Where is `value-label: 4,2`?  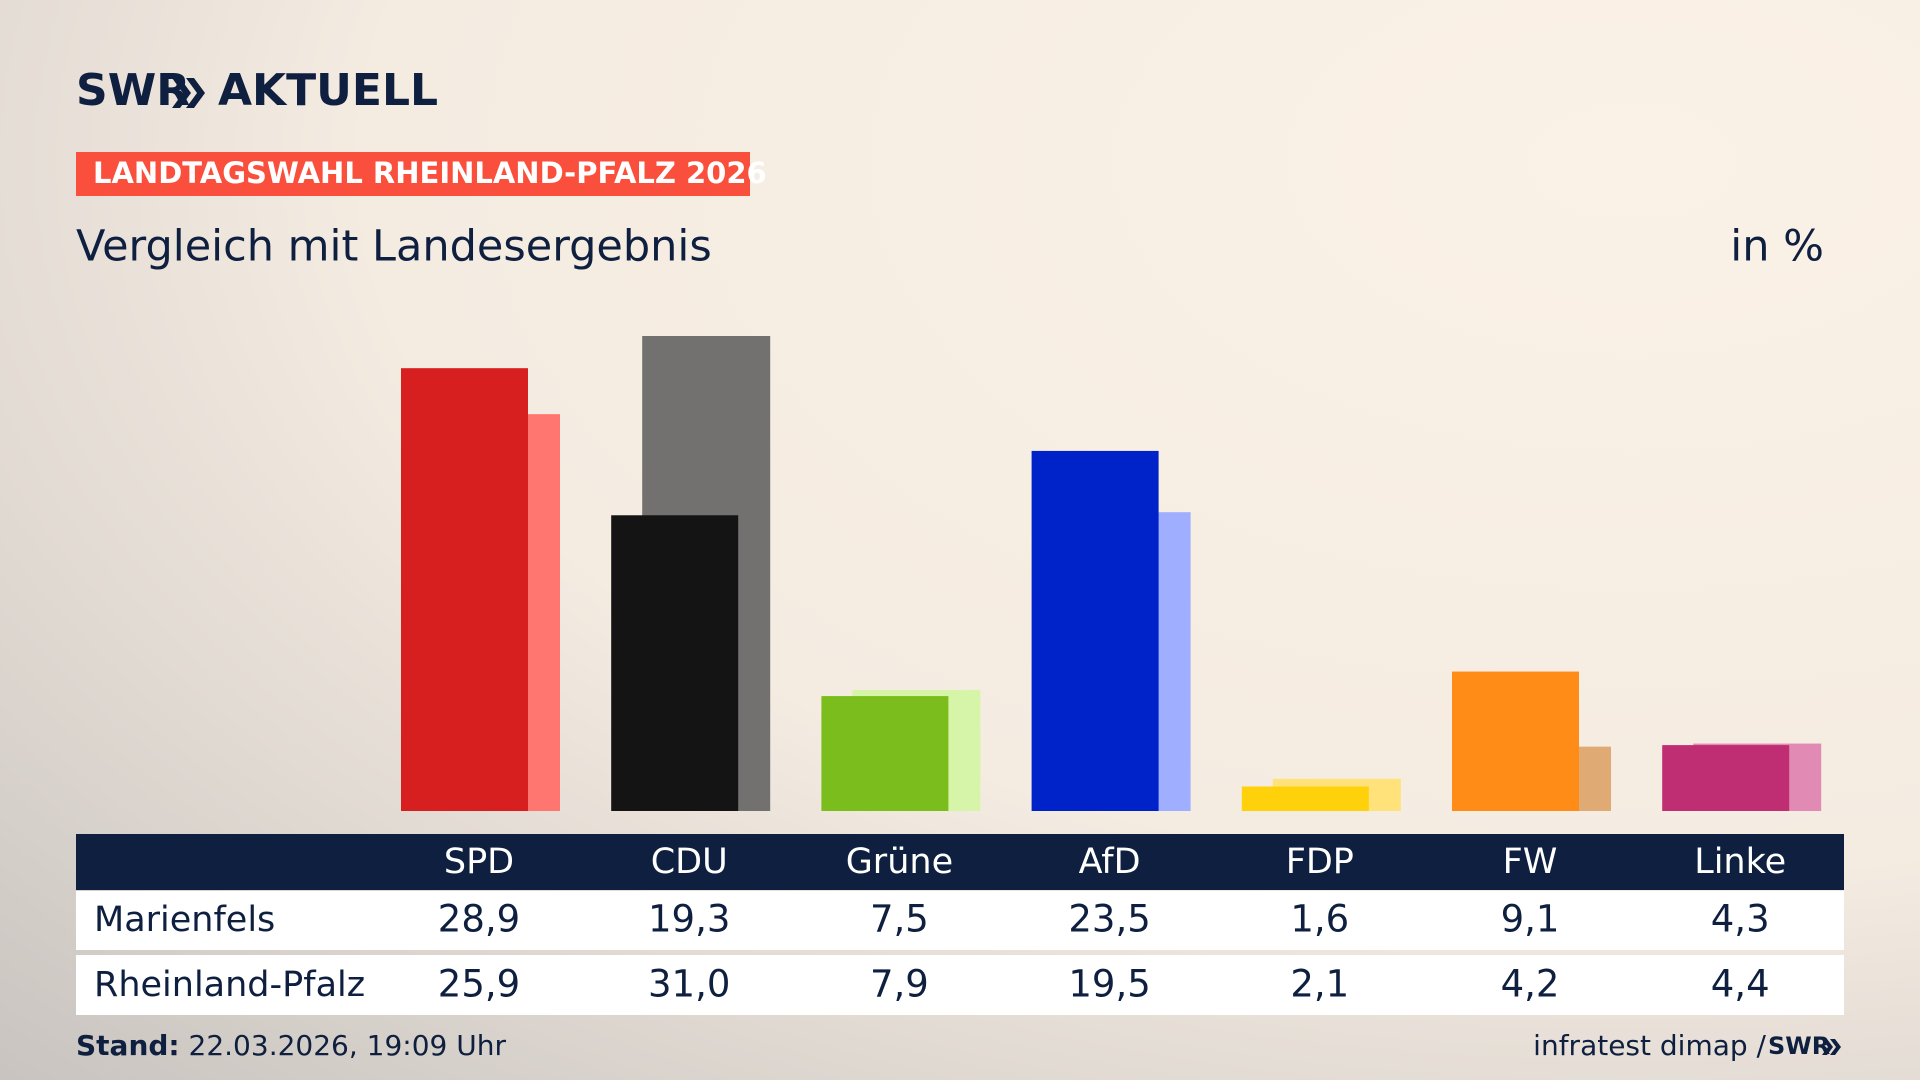
value-label: 4,2 is located at coordinates (1530, 984).